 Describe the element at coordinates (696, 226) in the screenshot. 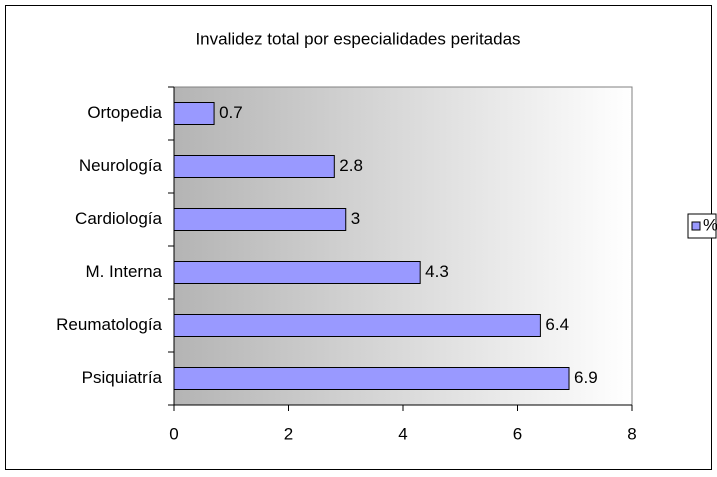

I see `legend-swatch` at that location.